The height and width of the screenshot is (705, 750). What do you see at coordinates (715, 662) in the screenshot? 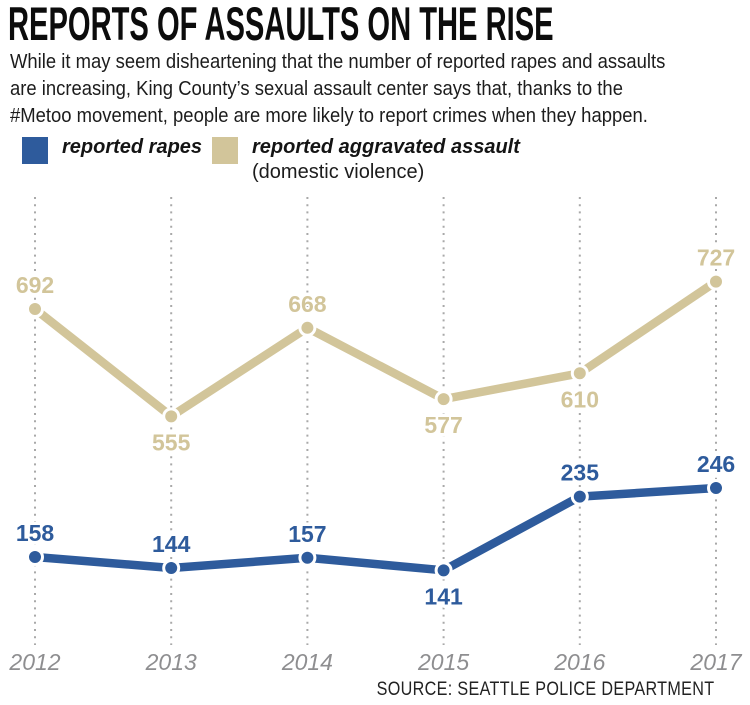
I see `x-axis-label: 2017` at bounding box center [715, 662].